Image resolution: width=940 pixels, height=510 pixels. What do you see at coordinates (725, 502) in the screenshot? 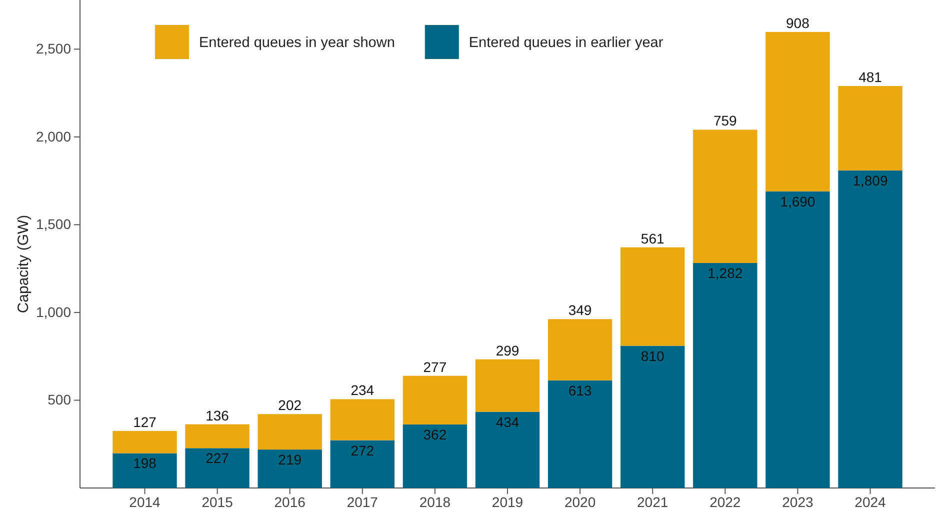
I see `x-tick-label: 2022` at bounding box center [725, 502].